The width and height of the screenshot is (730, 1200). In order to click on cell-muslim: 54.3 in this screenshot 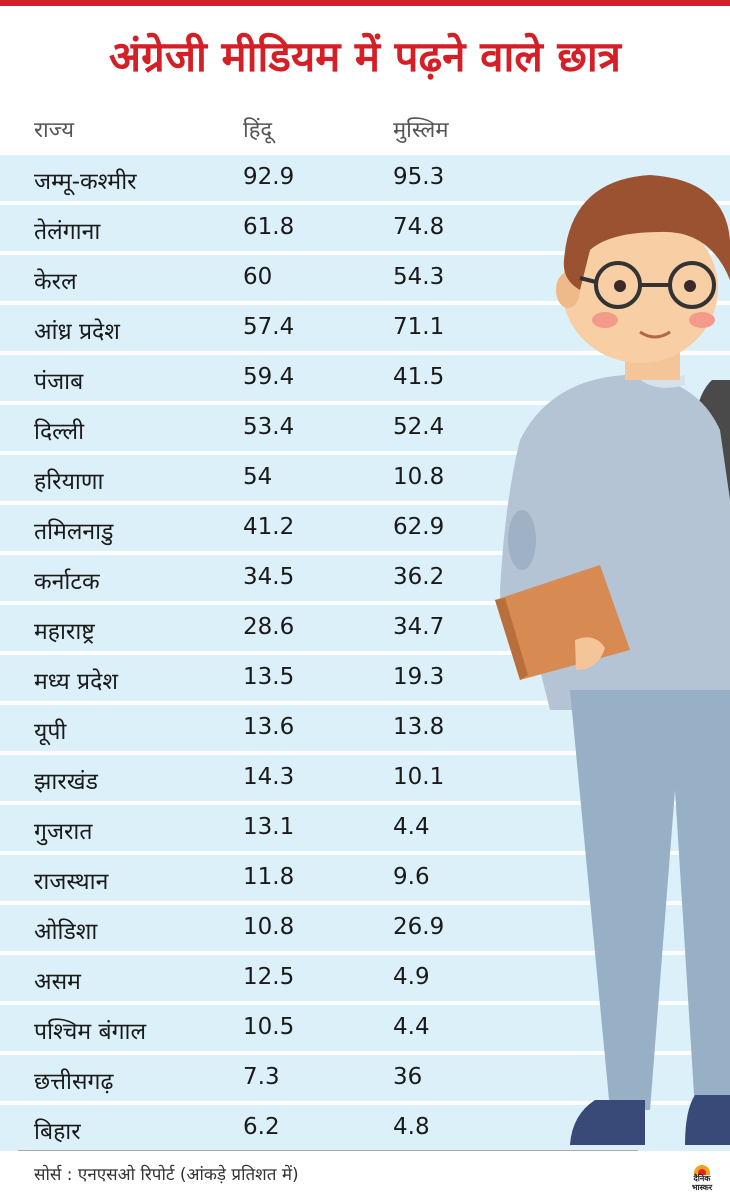, I will do `click(419, 277)`.